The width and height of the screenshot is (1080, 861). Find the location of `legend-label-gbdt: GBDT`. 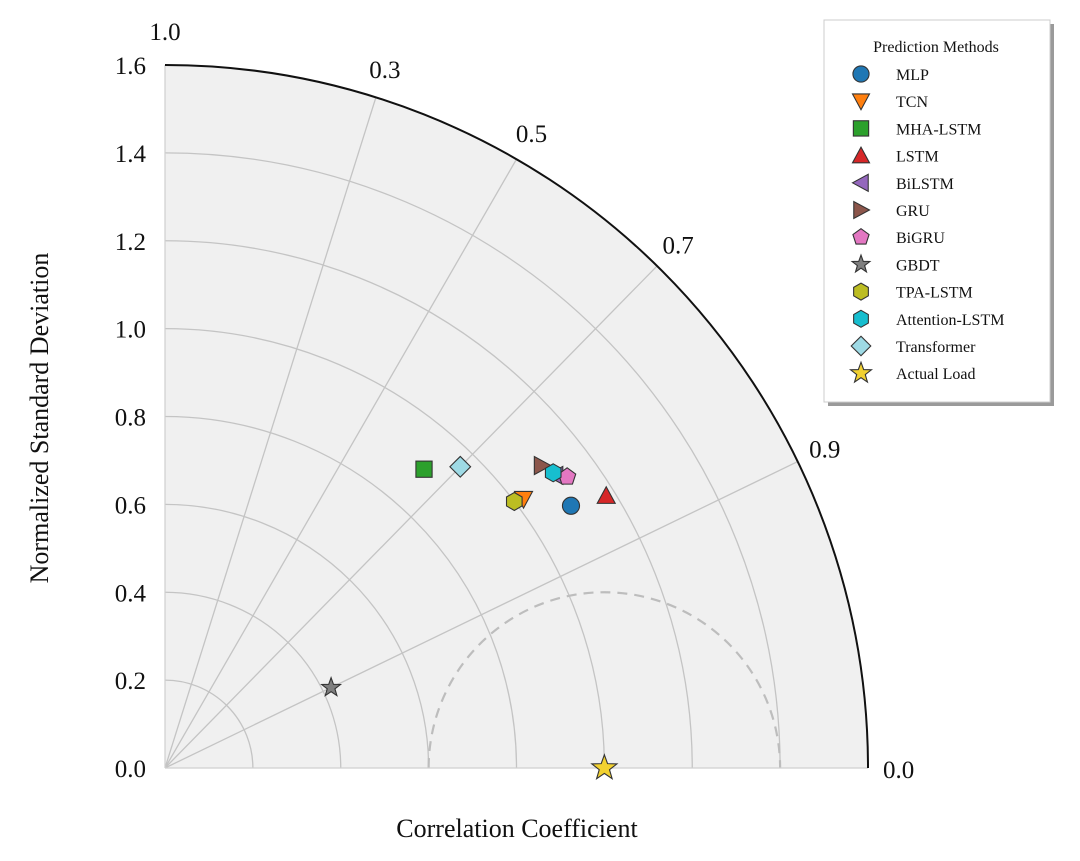

legend-label-gbdt: GBDT is located at coordinates (918, 265).